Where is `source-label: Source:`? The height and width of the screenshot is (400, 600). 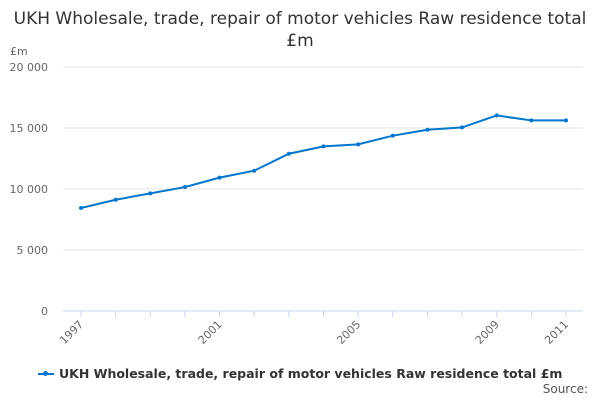
source-label: Source: is located at coordinates (565, 389).